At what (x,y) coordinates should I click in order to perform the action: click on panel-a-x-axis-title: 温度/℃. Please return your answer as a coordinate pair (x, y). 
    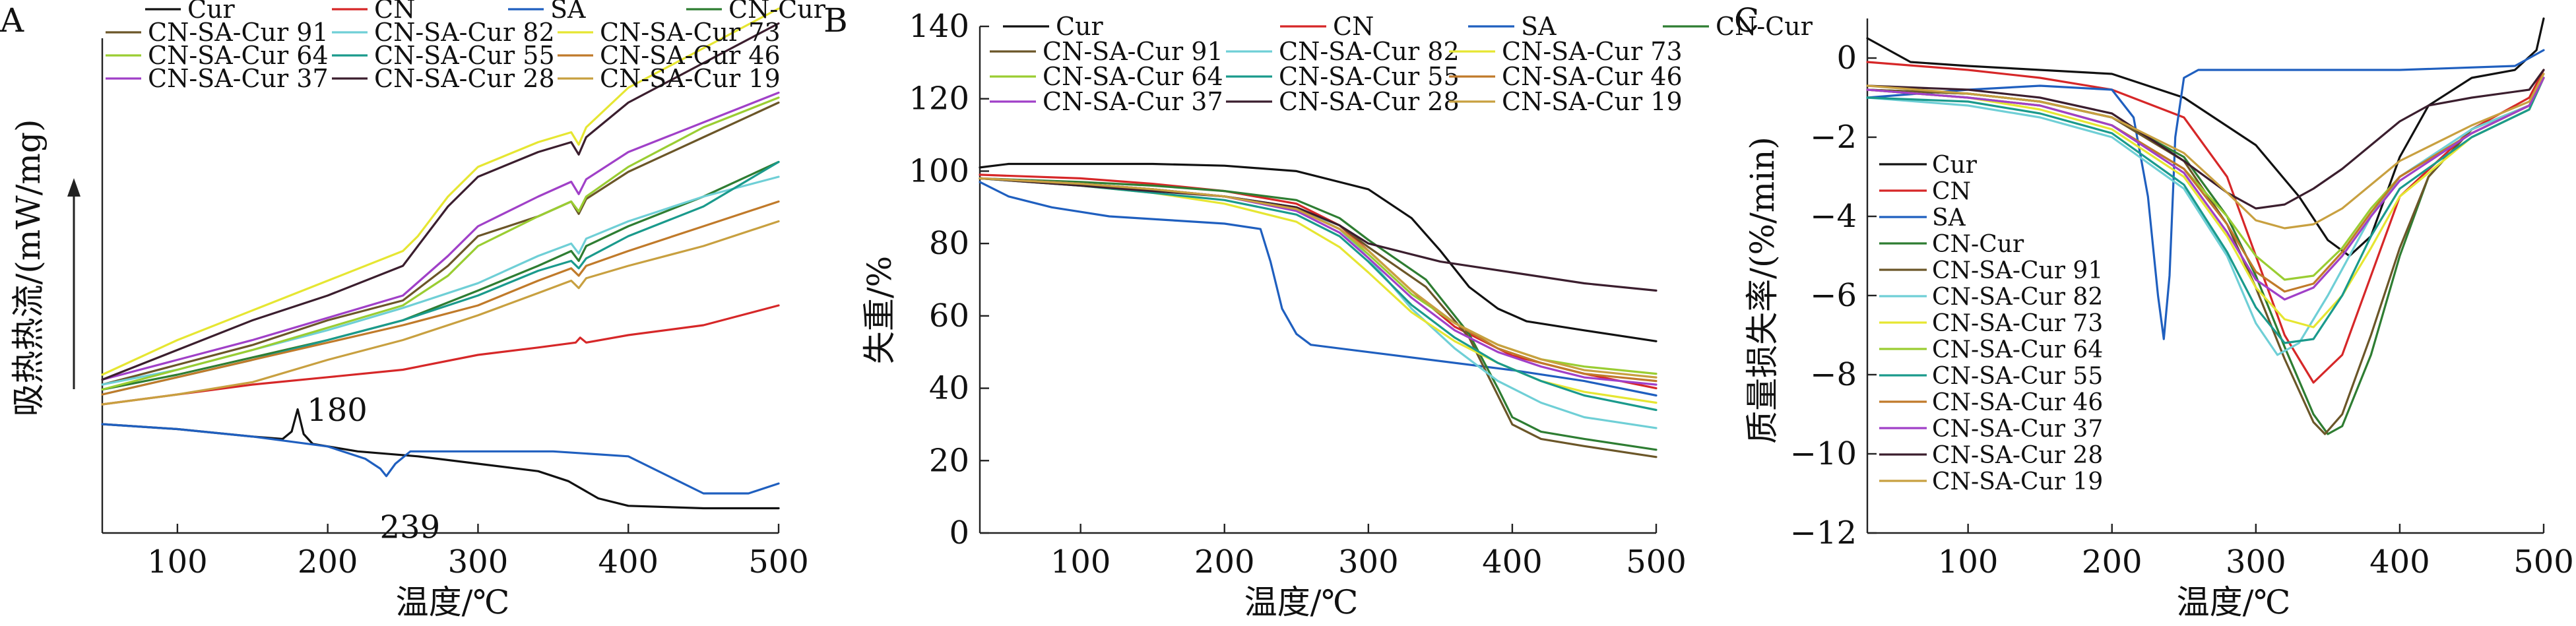
    Looking at the image, I should click on (453, 602).